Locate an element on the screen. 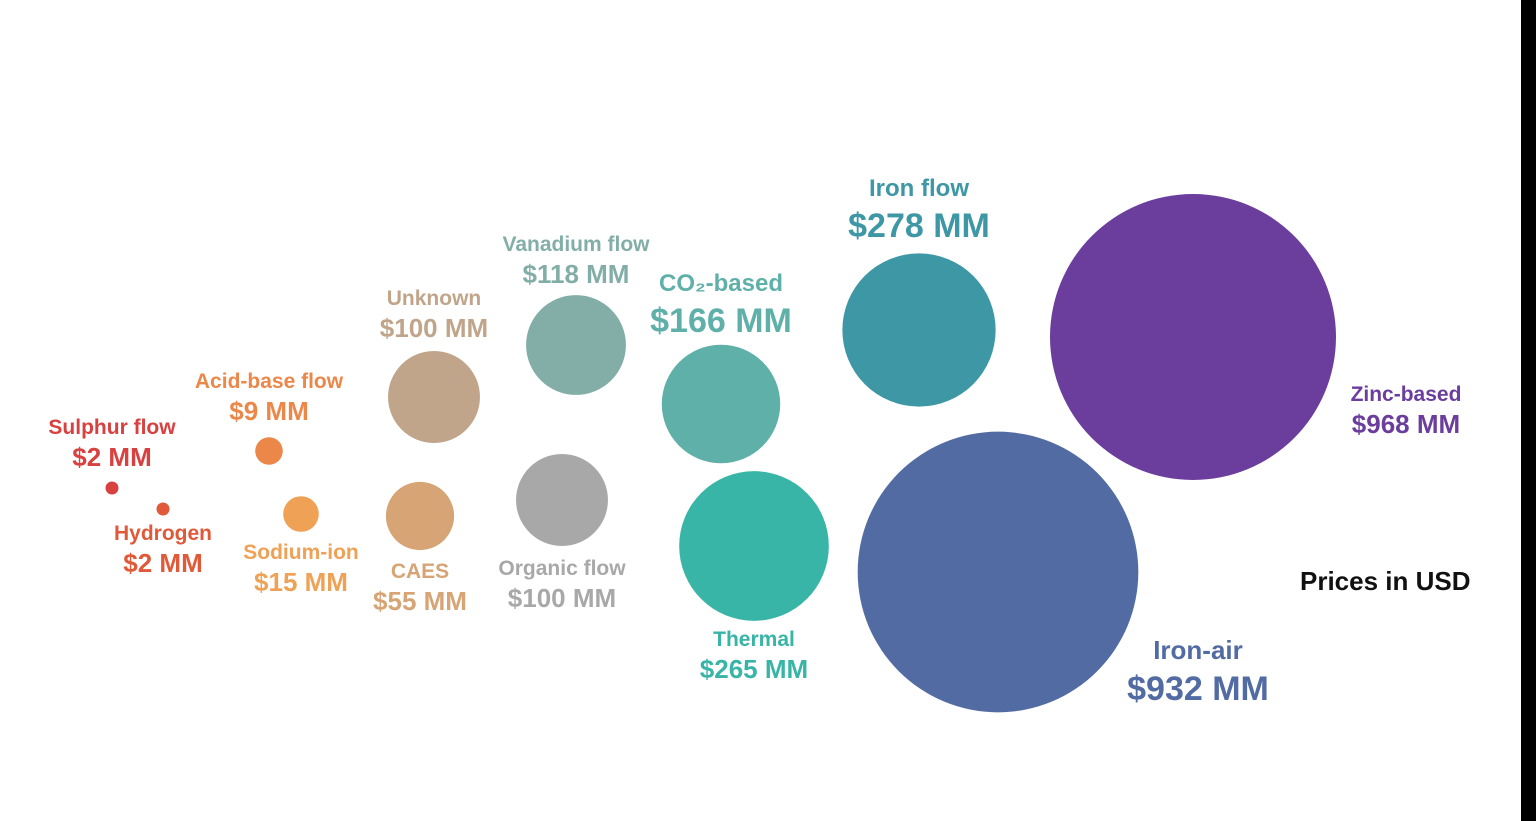  bubble-co-based is located at coordinates (721, 404).